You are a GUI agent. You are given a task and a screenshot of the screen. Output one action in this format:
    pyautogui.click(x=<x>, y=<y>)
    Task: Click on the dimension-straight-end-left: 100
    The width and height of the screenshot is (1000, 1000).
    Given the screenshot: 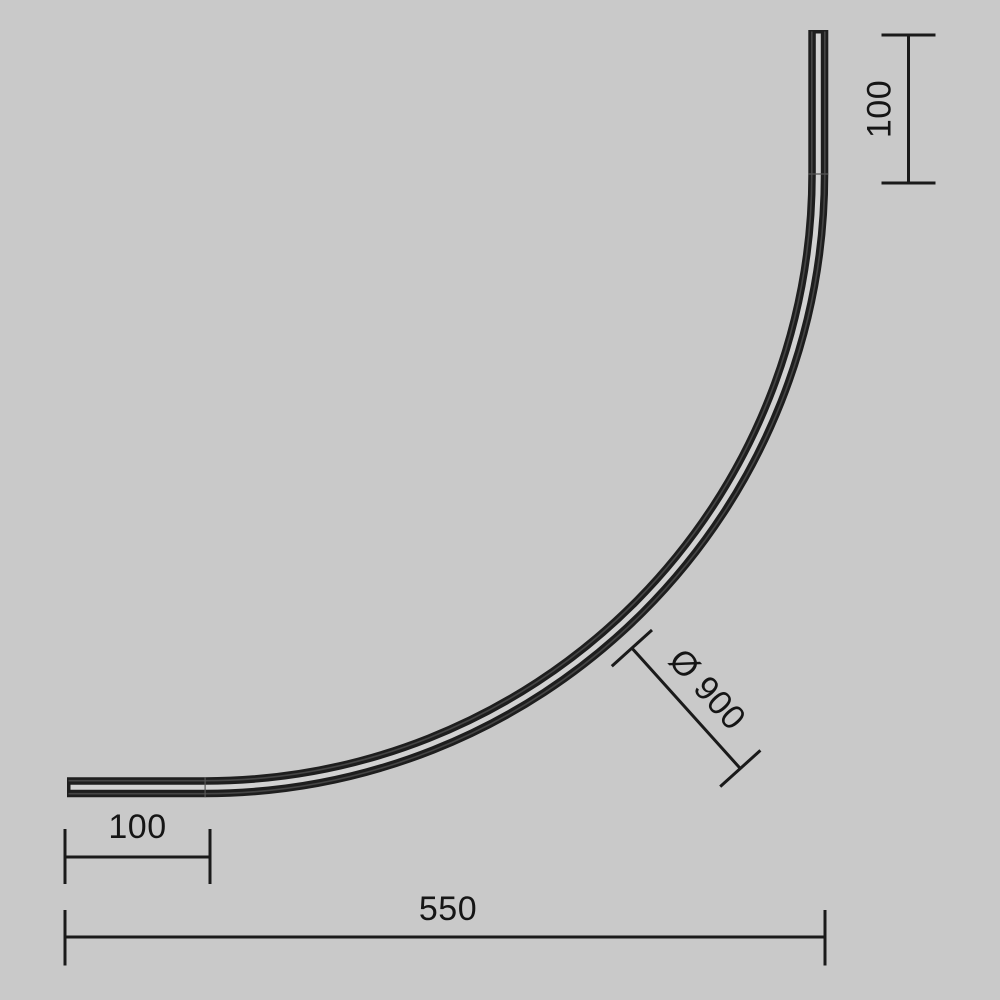 What is the action you would take?
    pyautogui.click(x=137, y=846)
    